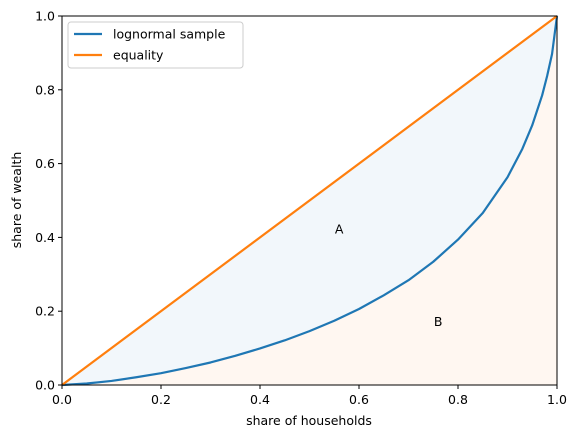  I want to click on legend-box, so click(155, 45).